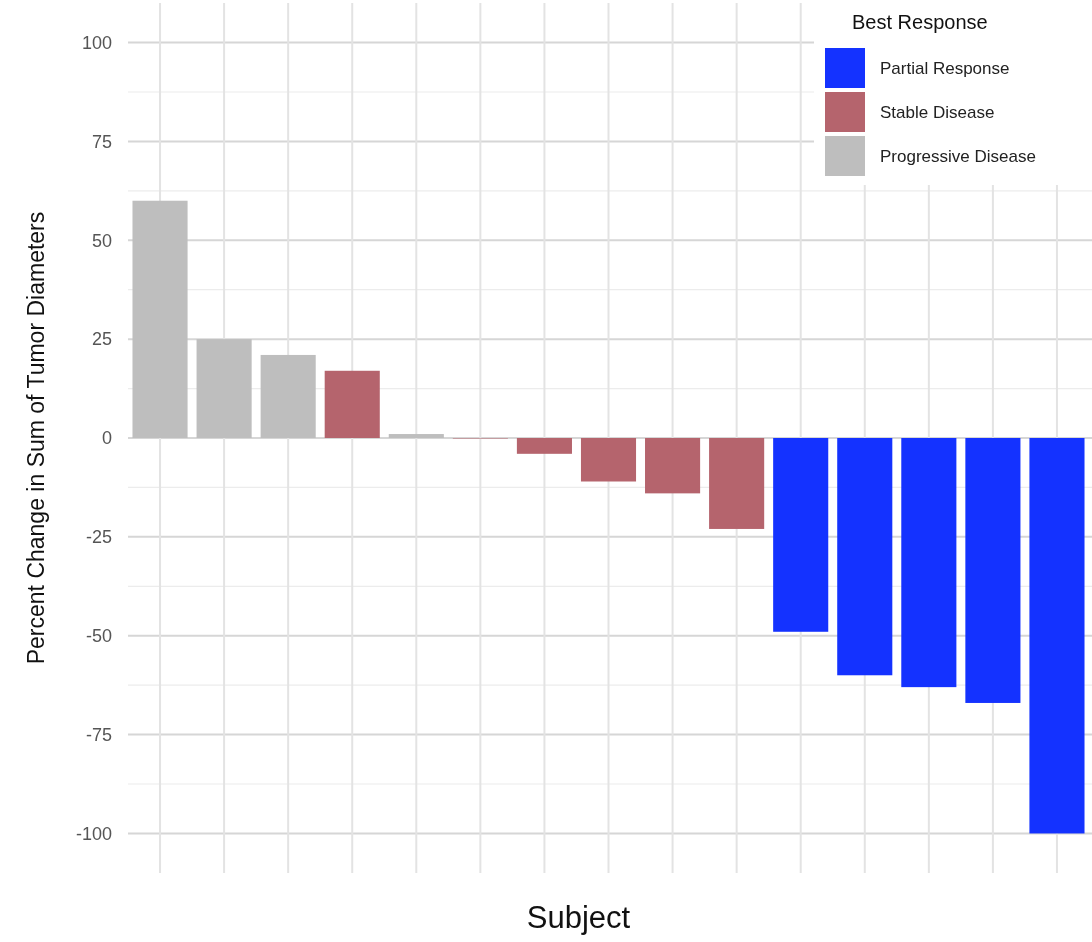 The height and width of the screenshot is (942, 1092). What do you see at coordinates (945, 68) in the screenshot?
I see `legend-label: Partial Response` at bounding box center [945, 68].